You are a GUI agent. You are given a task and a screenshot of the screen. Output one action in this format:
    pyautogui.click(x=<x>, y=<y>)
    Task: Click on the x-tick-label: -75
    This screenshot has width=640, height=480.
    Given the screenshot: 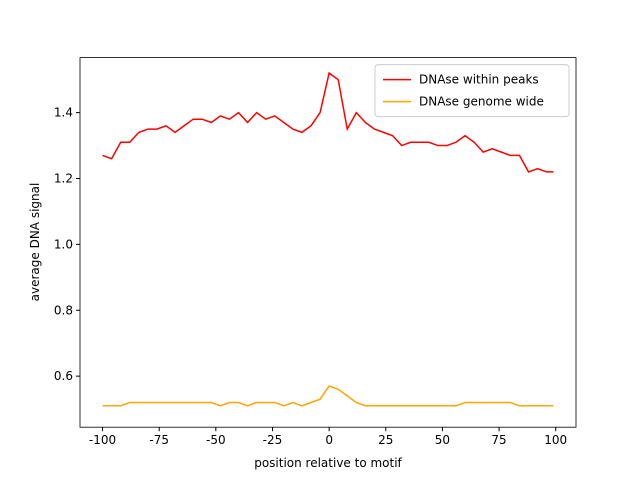 What is the action you would take?
    pyautogui.click(x=159, y=440)
    